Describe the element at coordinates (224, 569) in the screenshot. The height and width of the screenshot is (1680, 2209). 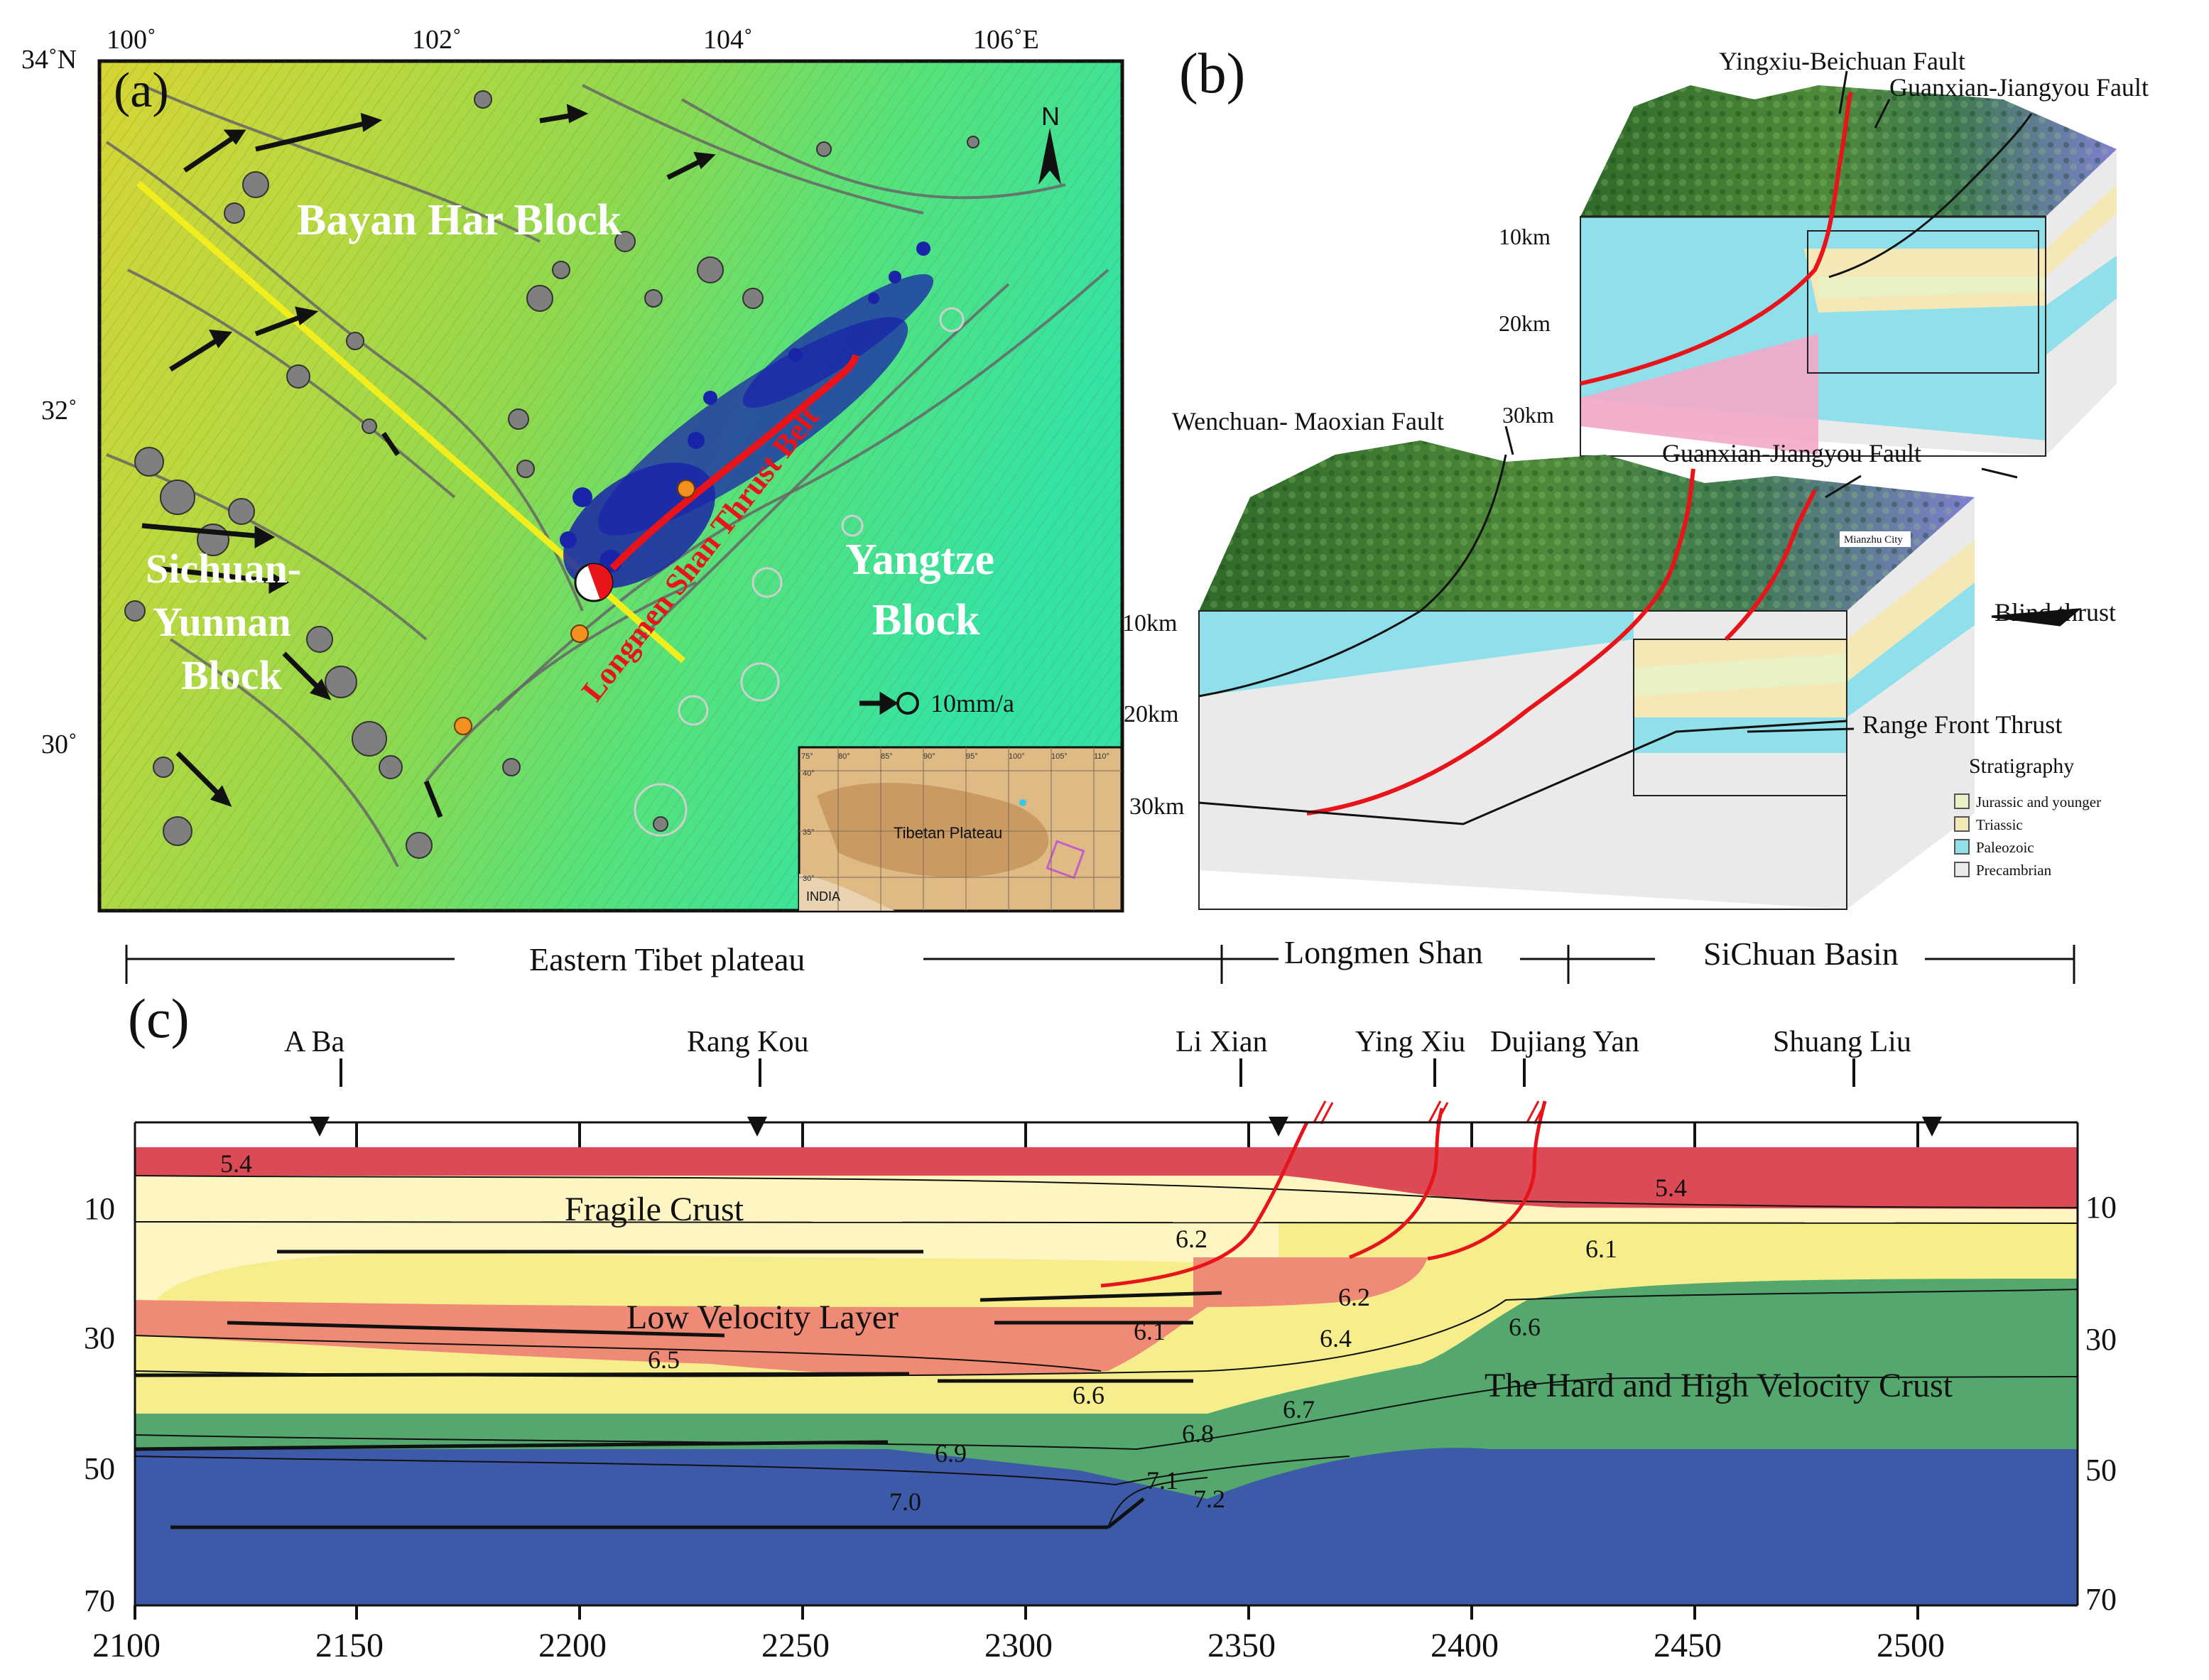
I see `block-label-sichuan: Sichuan-` at that location.